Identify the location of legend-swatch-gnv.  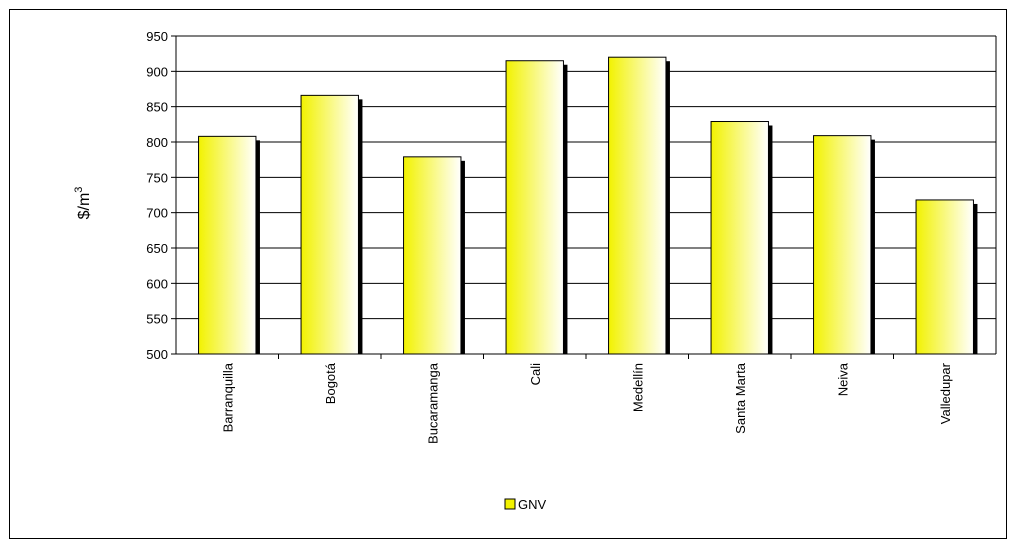
(510, 504).